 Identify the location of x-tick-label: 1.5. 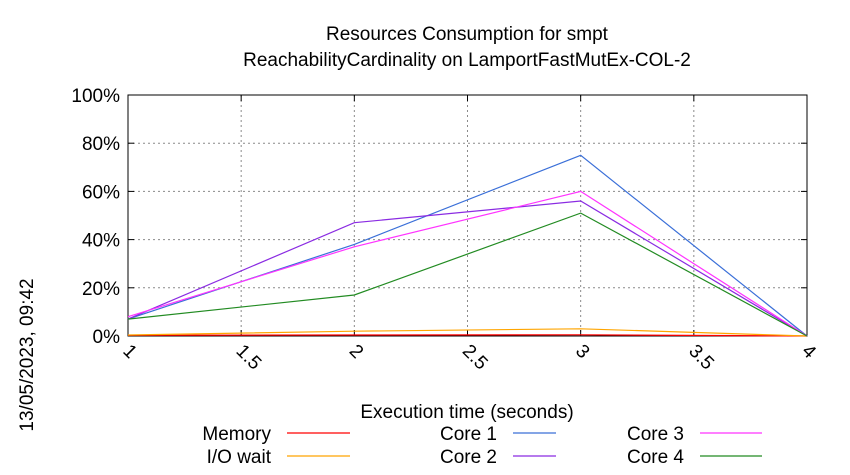
(249, 358).